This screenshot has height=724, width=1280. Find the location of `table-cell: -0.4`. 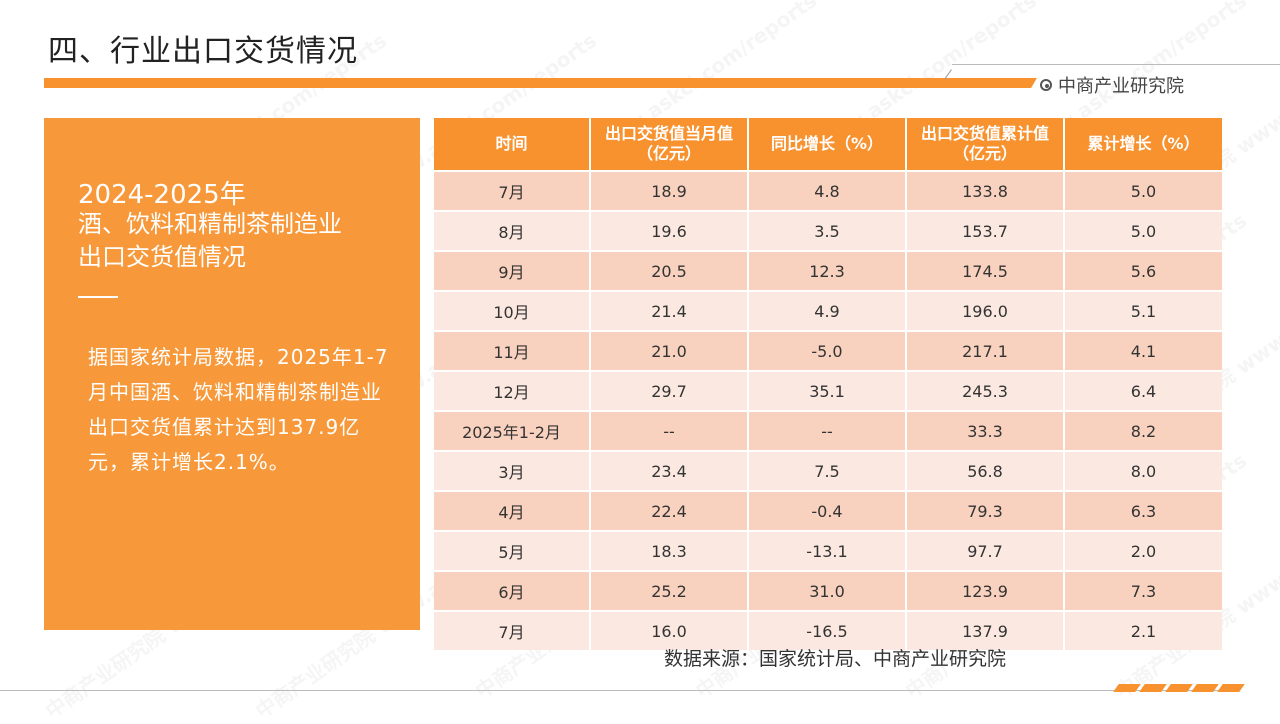

table-cell: -0.4 is located at coordinates (827, 510).